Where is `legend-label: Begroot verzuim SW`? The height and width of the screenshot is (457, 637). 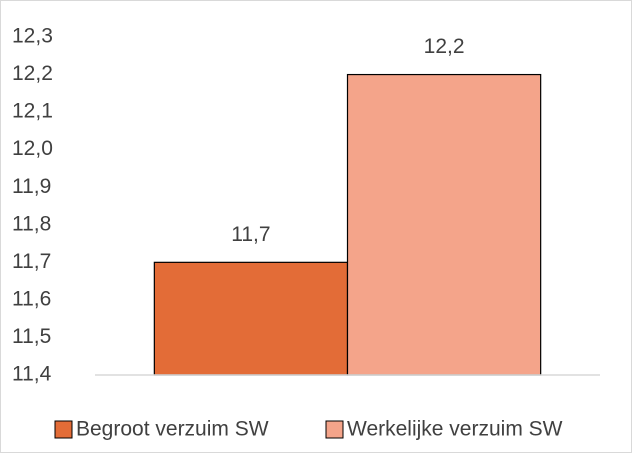
legend-label: Begroot verzuim SW is located at coordinates (172, 429).